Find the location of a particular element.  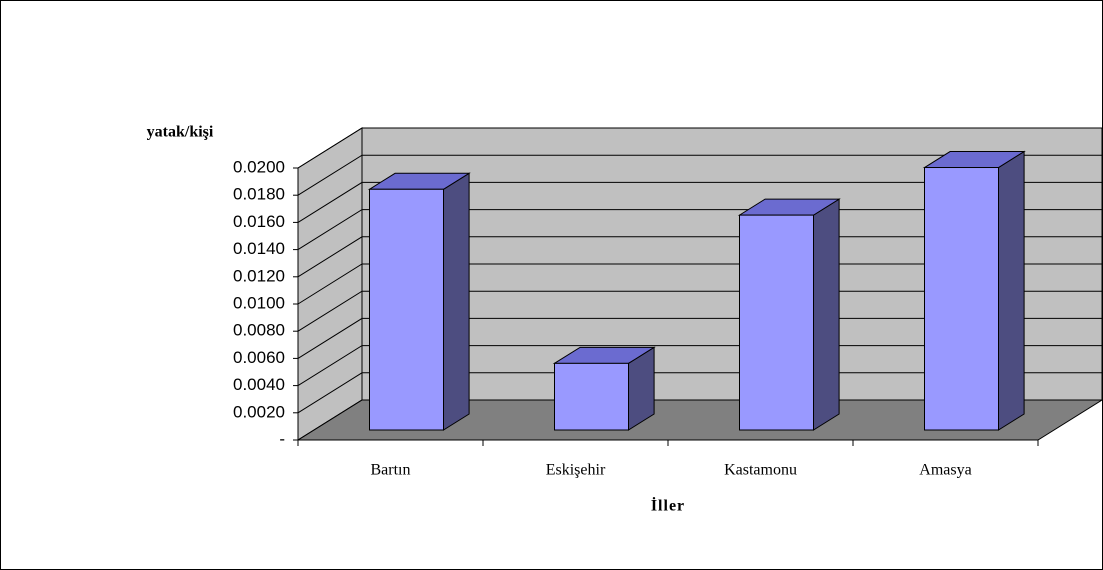

y-tick-label: 0.0140 is located at coordinates (259, 248).